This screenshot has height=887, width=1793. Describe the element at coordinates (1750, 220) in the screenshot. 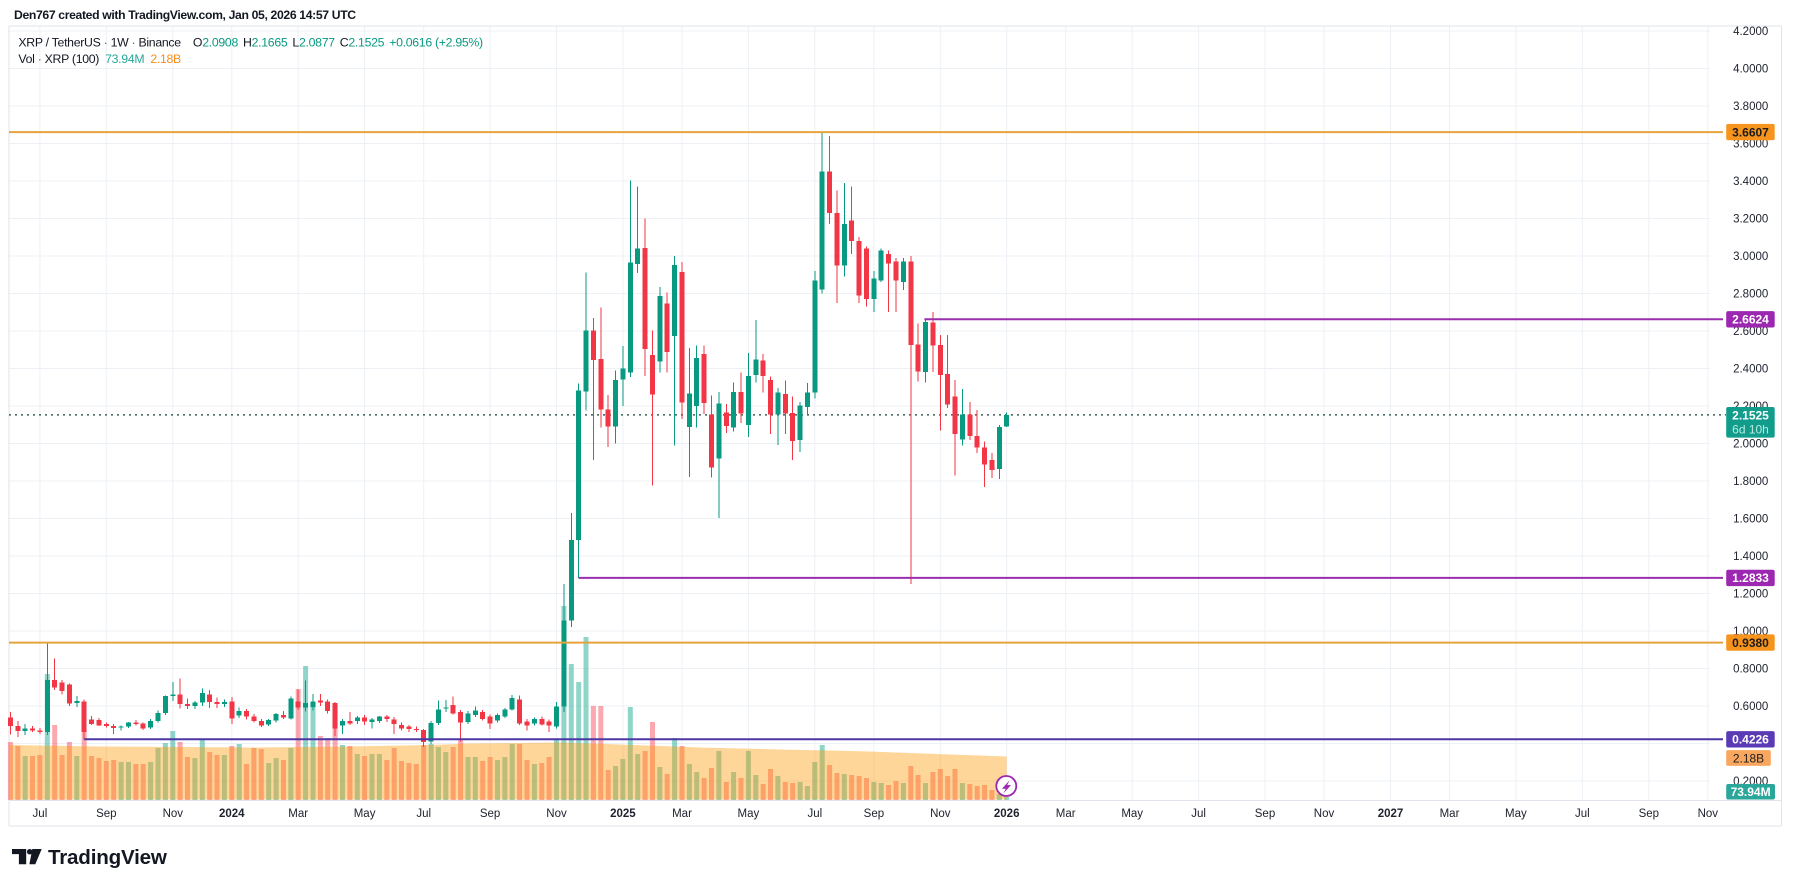

I see `svg-text: 3.2000` at that location.